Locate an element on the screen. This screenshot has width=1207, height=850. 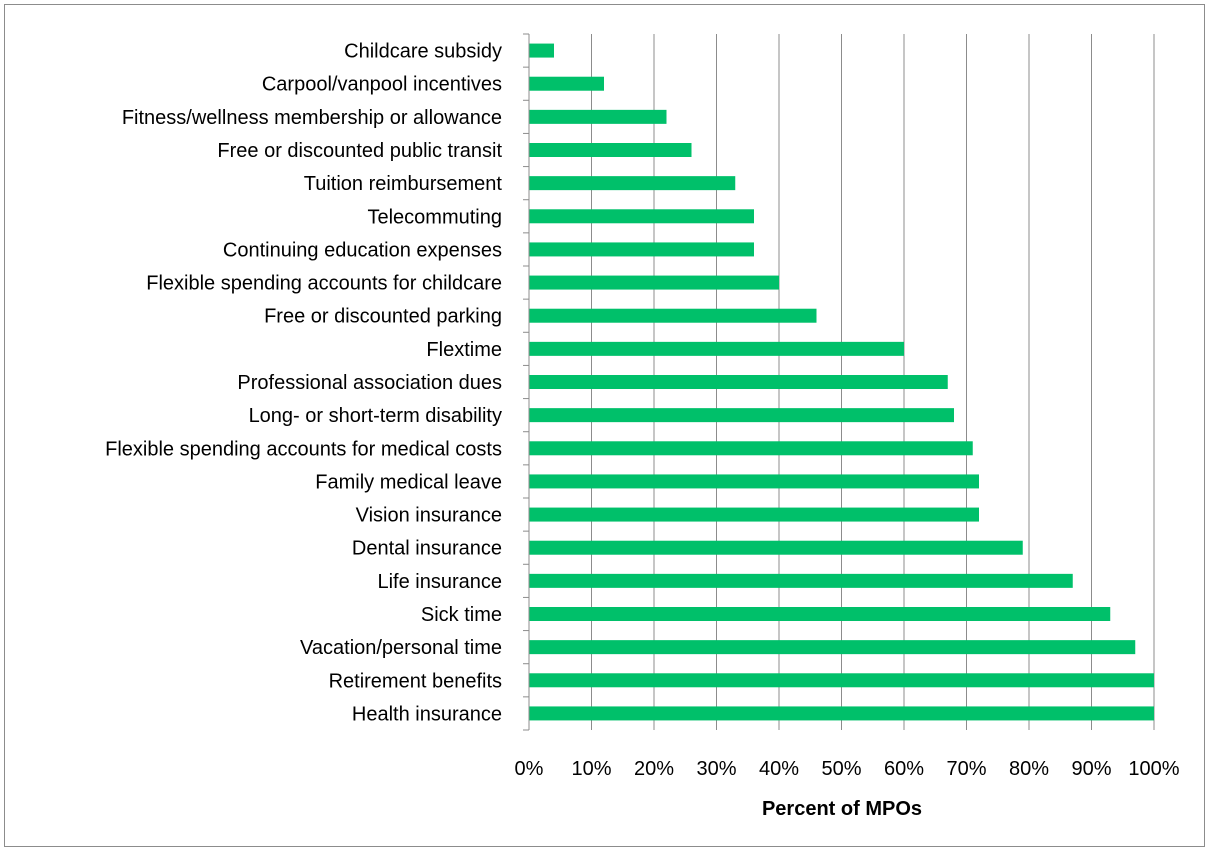
x-tick-label: 60% is located at coordinates (904, 769).